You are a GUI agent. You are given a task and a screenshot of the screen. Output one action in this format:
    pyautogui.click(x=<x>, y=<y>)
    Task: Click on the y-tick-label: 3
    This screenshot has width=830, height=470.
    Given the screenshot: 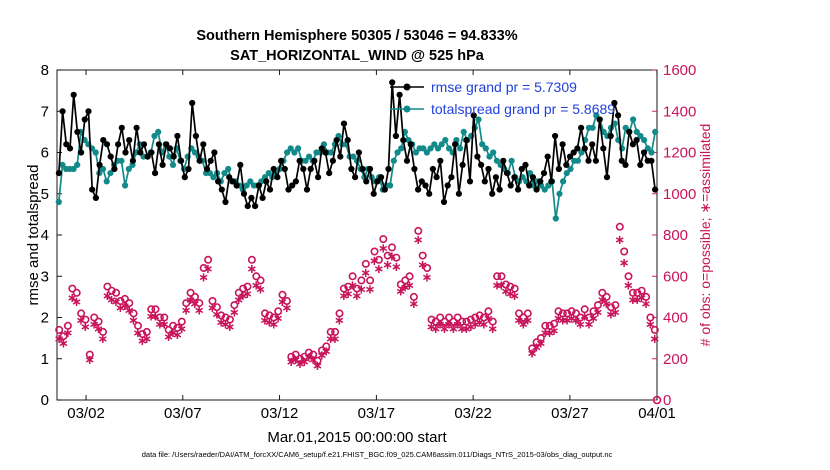 What is the action you would take?
    pyautogui.click(x=45, y=276)
    